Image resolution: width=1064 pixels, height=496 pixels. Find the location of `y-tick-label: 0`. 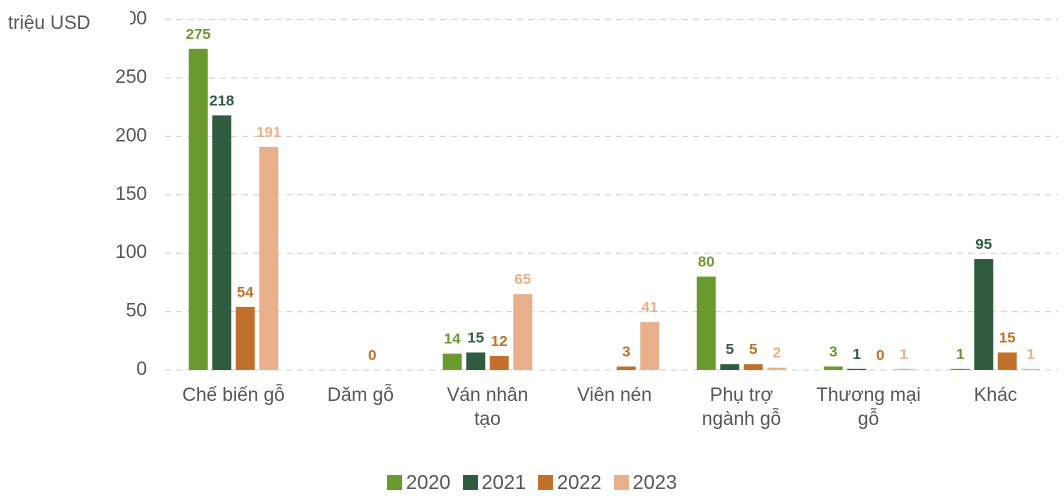

y-tick-label: 0 is located at coordinates (141, 369).